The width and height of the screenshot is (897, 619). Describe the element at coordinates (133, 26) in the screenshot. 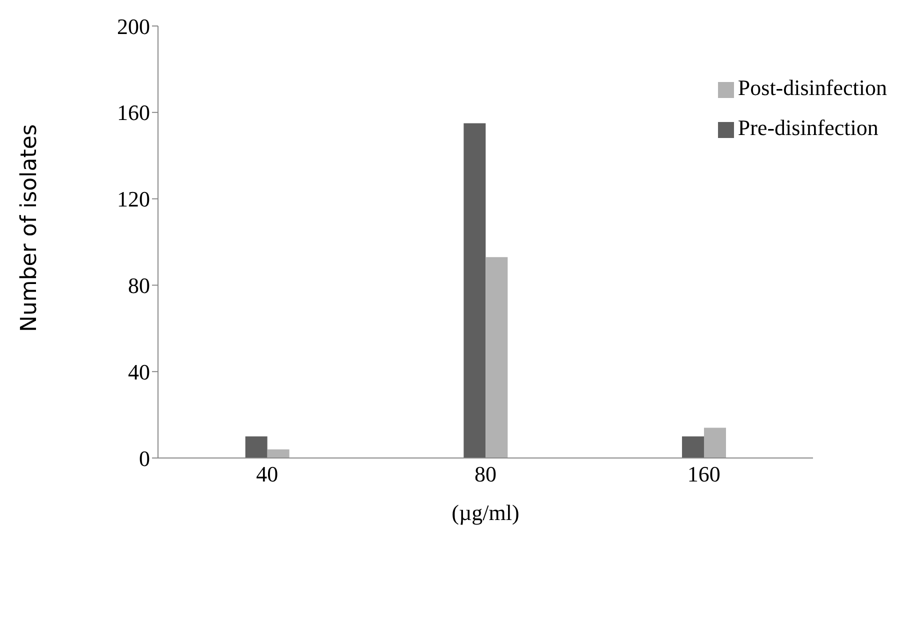

I see `y-tick-label: 200` at that location.